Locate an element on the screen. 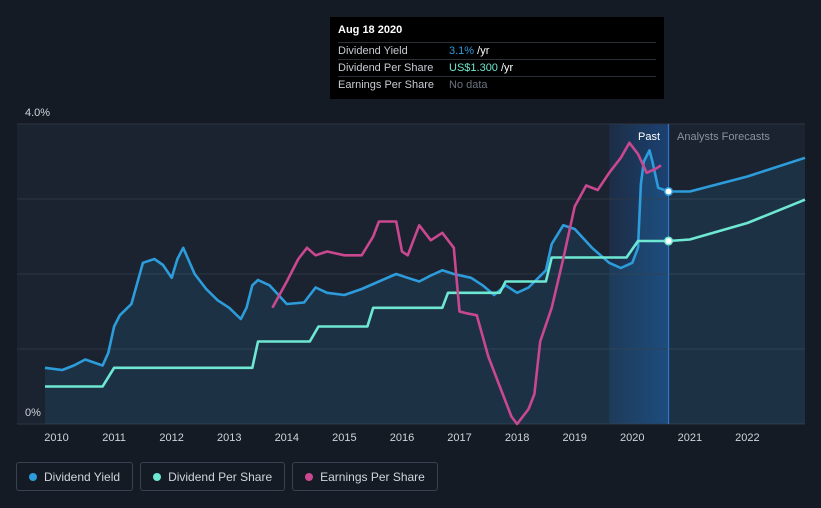  x-tick-label: 2017 is located at coordinates (459, 438).